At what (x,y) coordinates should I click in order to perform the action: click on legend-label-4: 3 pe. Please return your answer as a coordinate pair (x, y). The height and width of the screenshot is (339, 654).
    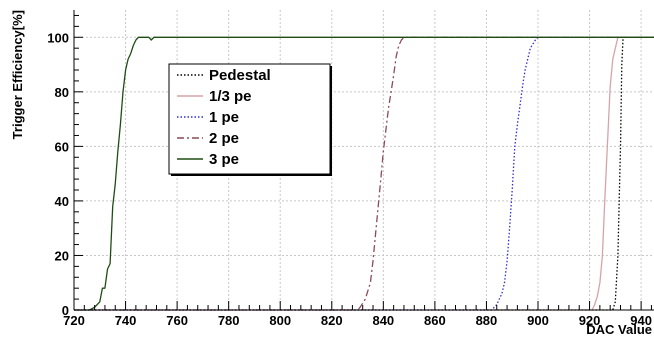
    Looking at the image, I should click on (224, 159).